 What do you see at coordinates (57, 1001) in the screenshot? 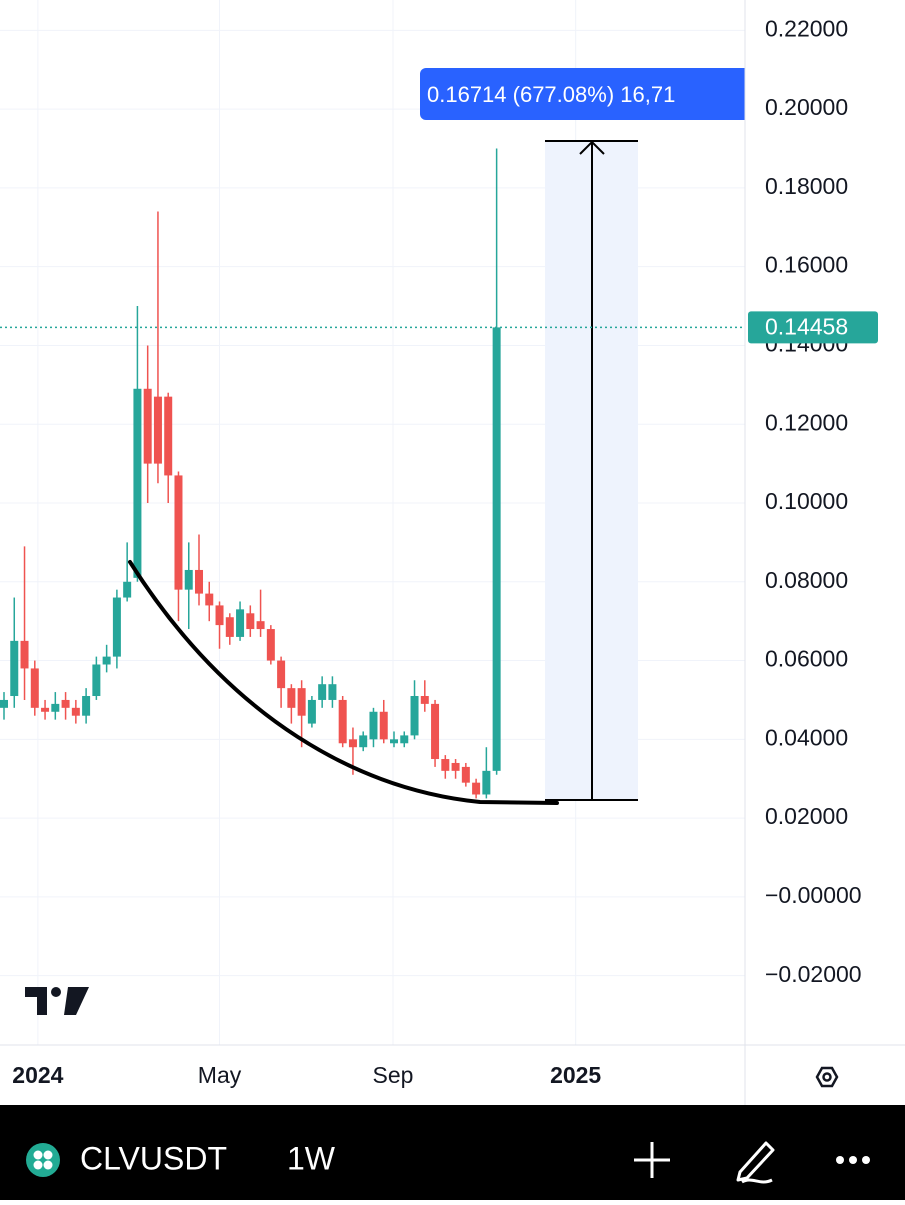
I see `tradingview-logo` at bounding box center [57, 1001].